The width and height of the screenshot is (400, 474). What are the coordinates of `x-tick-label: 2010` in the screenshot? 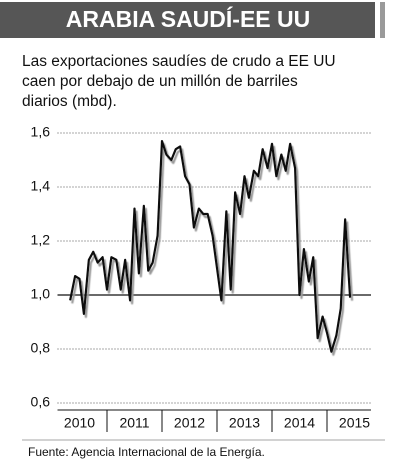 It's located at (79, 423).